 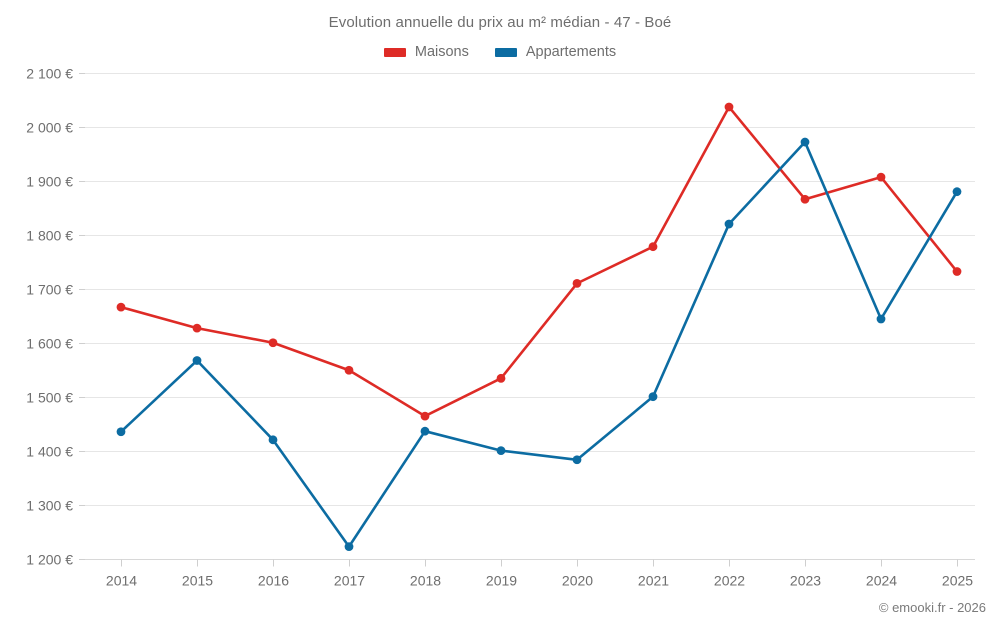 What do you see at coordinates (653, 247) in the screenshot?
I see `data-point-maisons-2021` at bounding box center [653, 247].